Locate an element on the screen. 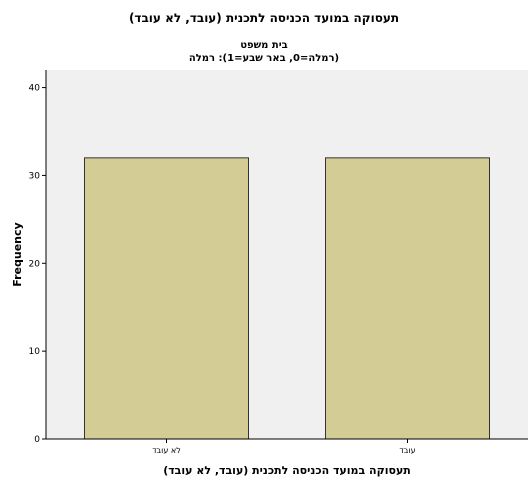 This screenshot has width=528, height=486. y-axis-ticks: 0 10 20 30 40 is located at coordinates (37, 264).